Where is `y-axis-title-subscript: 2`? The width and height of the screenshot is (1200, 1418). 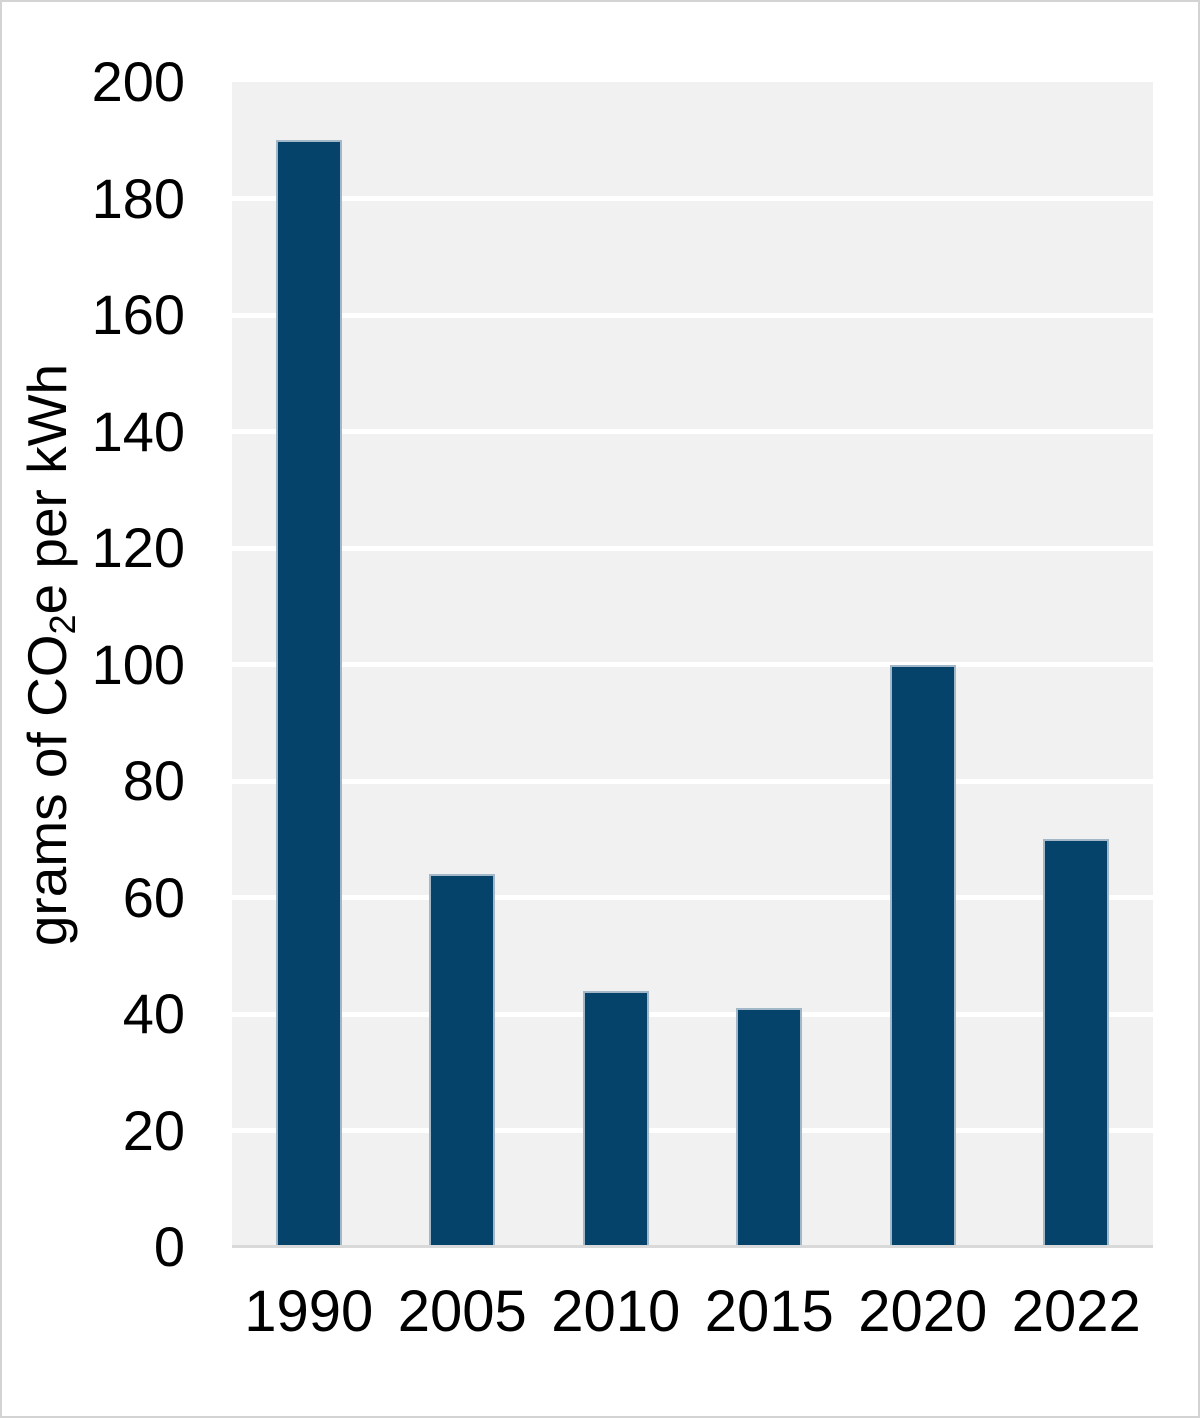
y-axis-title-subscript: 2 is located at coordinates (62, 624).